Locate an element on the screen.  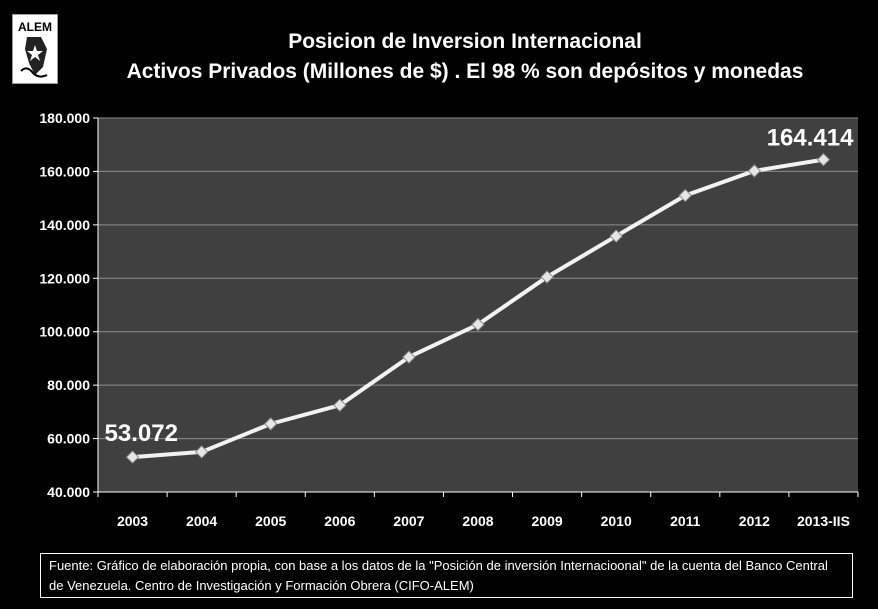
y-tick-label: 180.000 is located at coordinates (64, 118).